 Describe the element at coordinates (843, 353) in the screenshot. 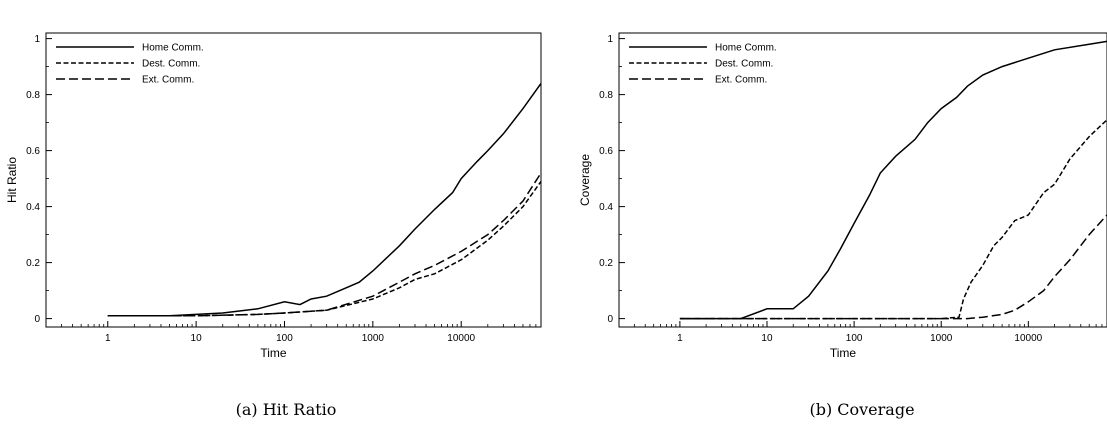

I see `coverage-x-axis-label: Time` at that location.